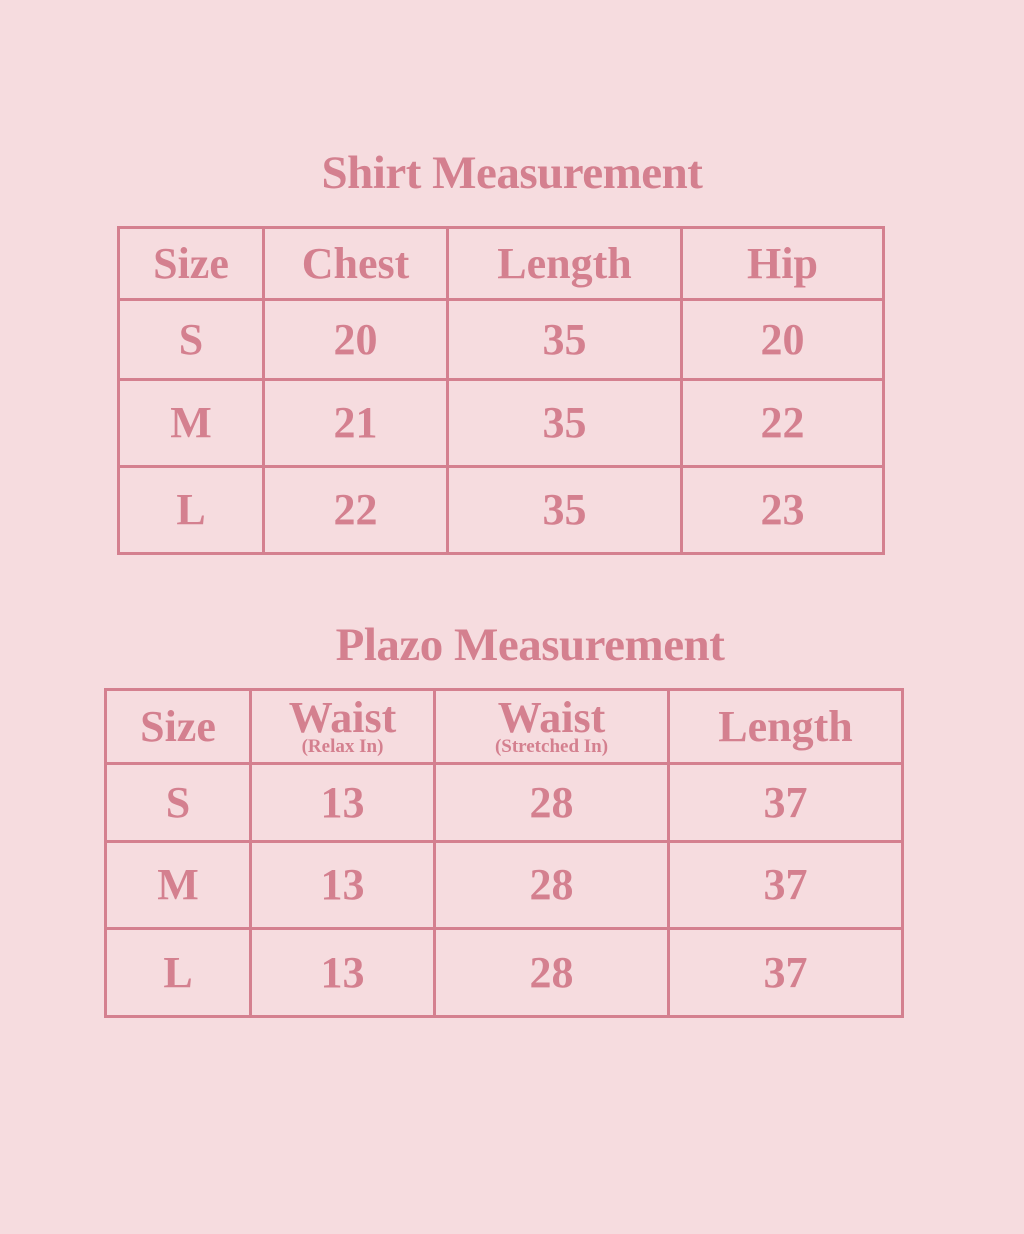 This screenshot has width=1024, height=1234. What do you see at coordinates (355, 423) in the screenshot?
I see `table-cell: 21` at bounding box center [355, 423].